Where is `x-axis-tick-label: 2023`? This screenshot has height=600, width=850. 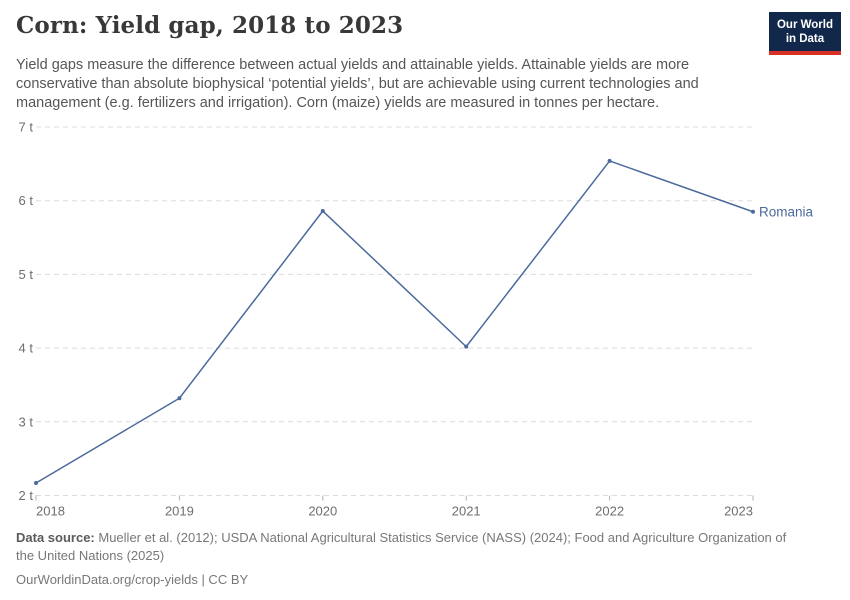 x-axis-tick-label: 2023 is located at coordinates (738, 511).